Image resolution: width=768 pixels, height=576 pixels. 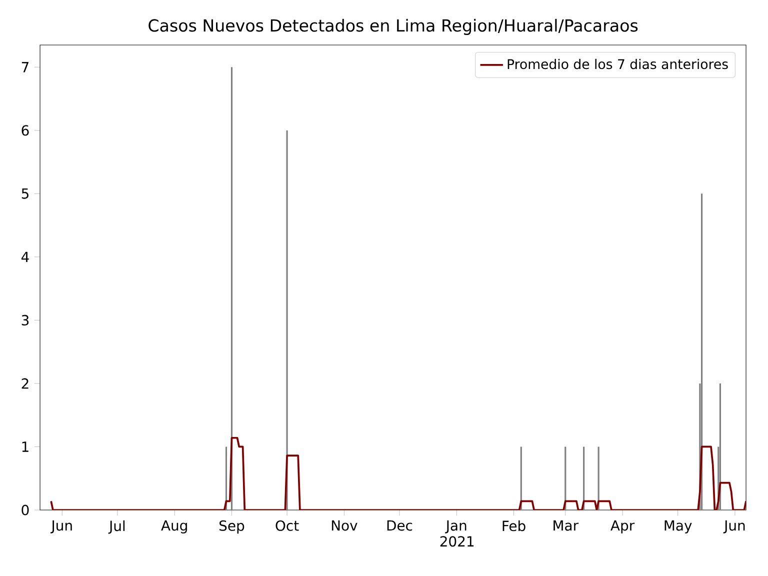 What do you see at coordinates (116, 527) in the screenshot?
I see `x-tick-label: Jul` at bounding box center [116, 527].